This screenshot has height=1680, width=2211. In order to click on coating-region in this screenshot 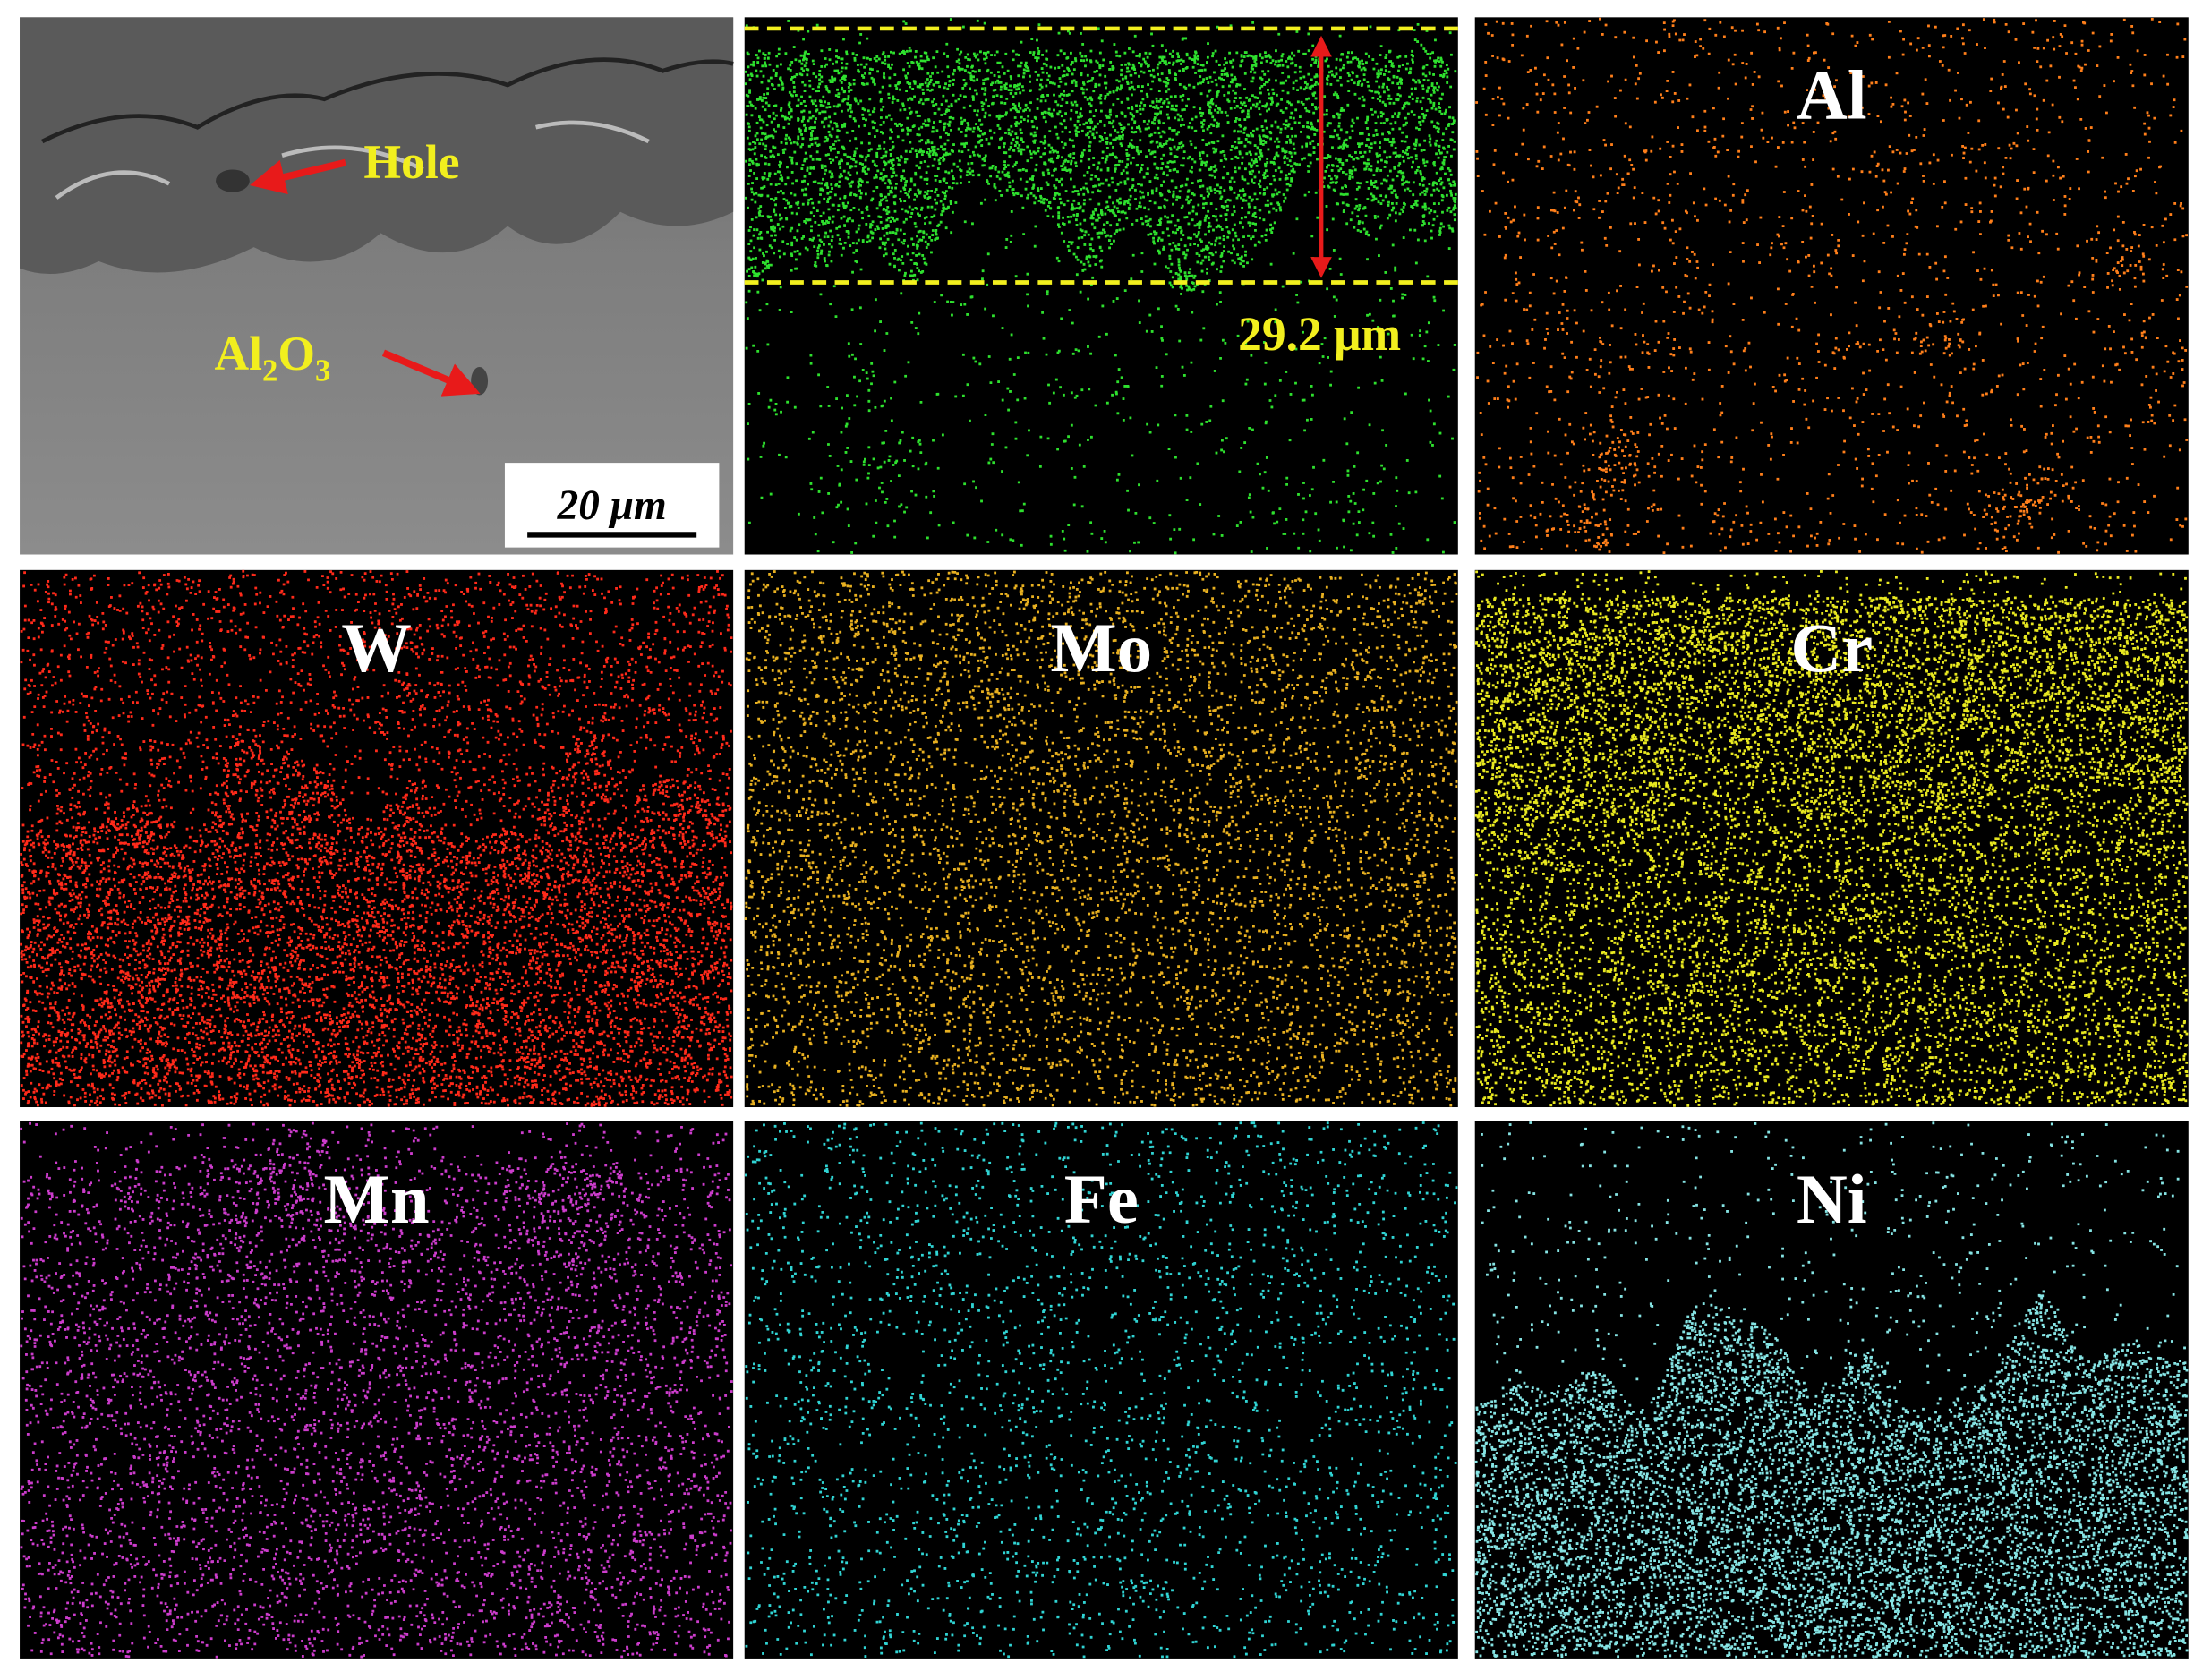, I will do `click(377, 146)`.